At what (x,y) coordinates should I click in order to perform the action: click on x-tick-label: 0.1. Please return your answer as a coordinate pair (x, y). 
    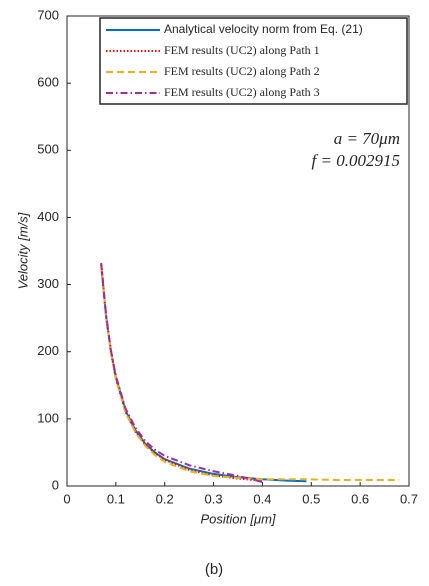
    Looking at the image, I should click on (116, 498).